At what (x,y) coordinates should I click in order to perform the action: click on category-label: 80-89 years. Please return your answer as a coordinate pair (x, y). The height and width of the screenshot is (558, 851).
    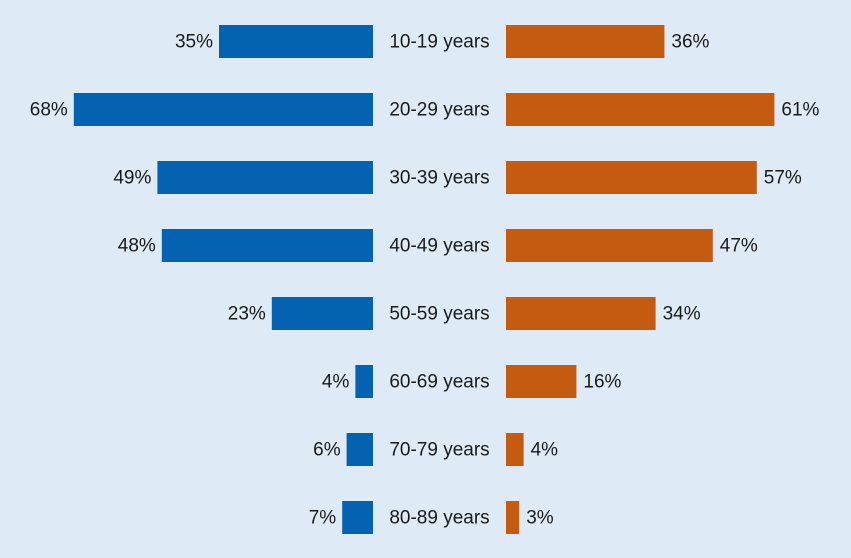
    Looking at the image, I should click on (439, 518).